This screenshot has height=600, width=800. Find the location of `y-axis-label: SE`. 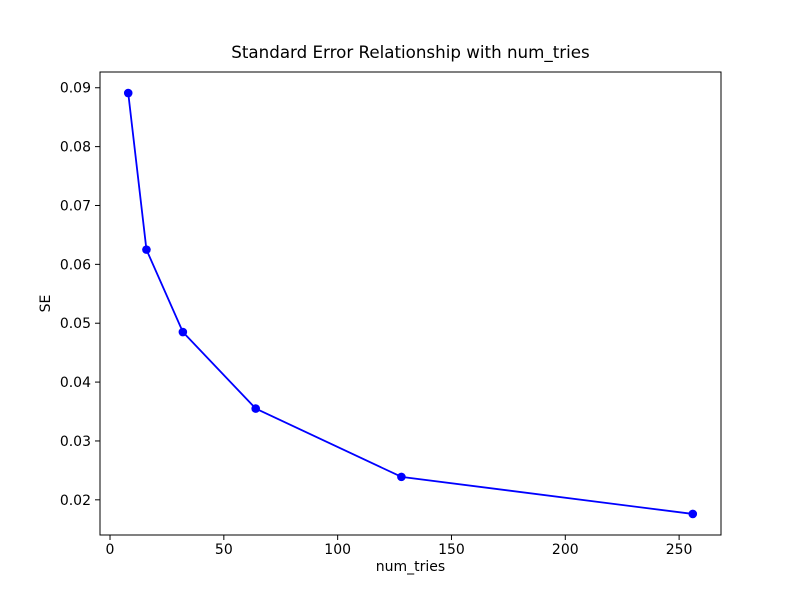

y-axis-label: SE is located at coordinates (46, 304).